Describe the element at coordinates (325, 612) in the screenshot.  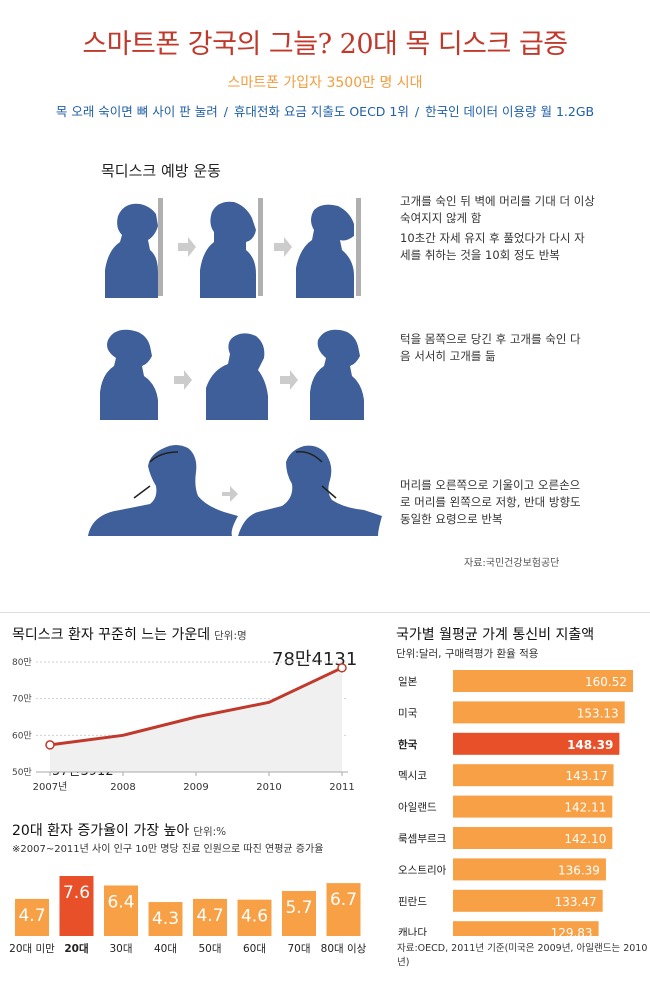
I see `divider` at that location.